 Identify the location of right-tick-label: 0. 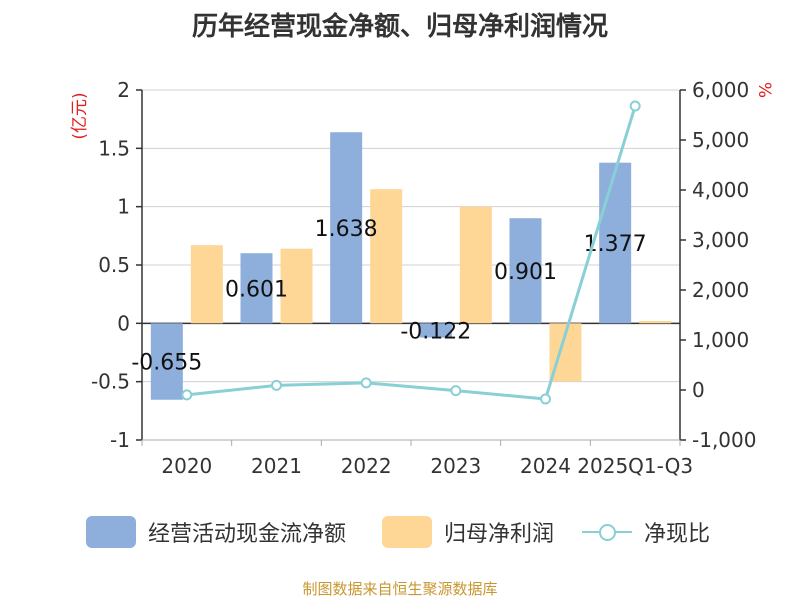
(698, 390).